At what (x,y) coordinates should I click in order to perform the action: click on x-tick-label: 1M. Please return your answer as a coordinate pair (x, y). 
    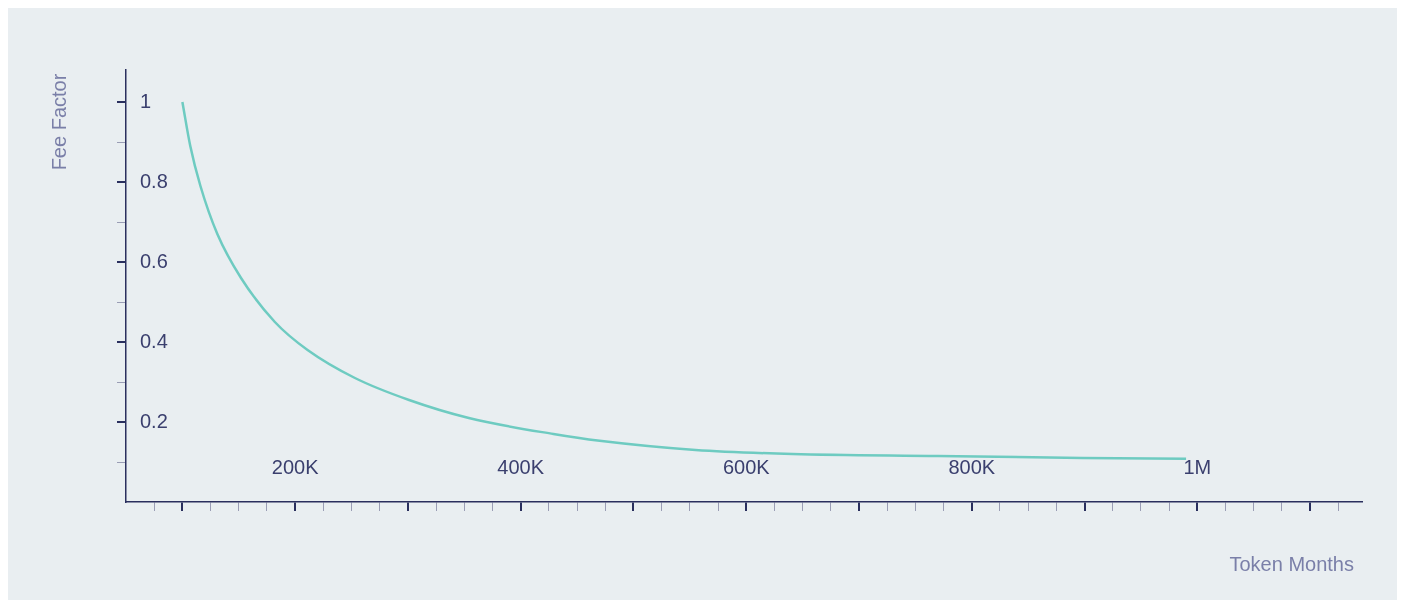
    Looking at the image, I should click on (1197, 466).